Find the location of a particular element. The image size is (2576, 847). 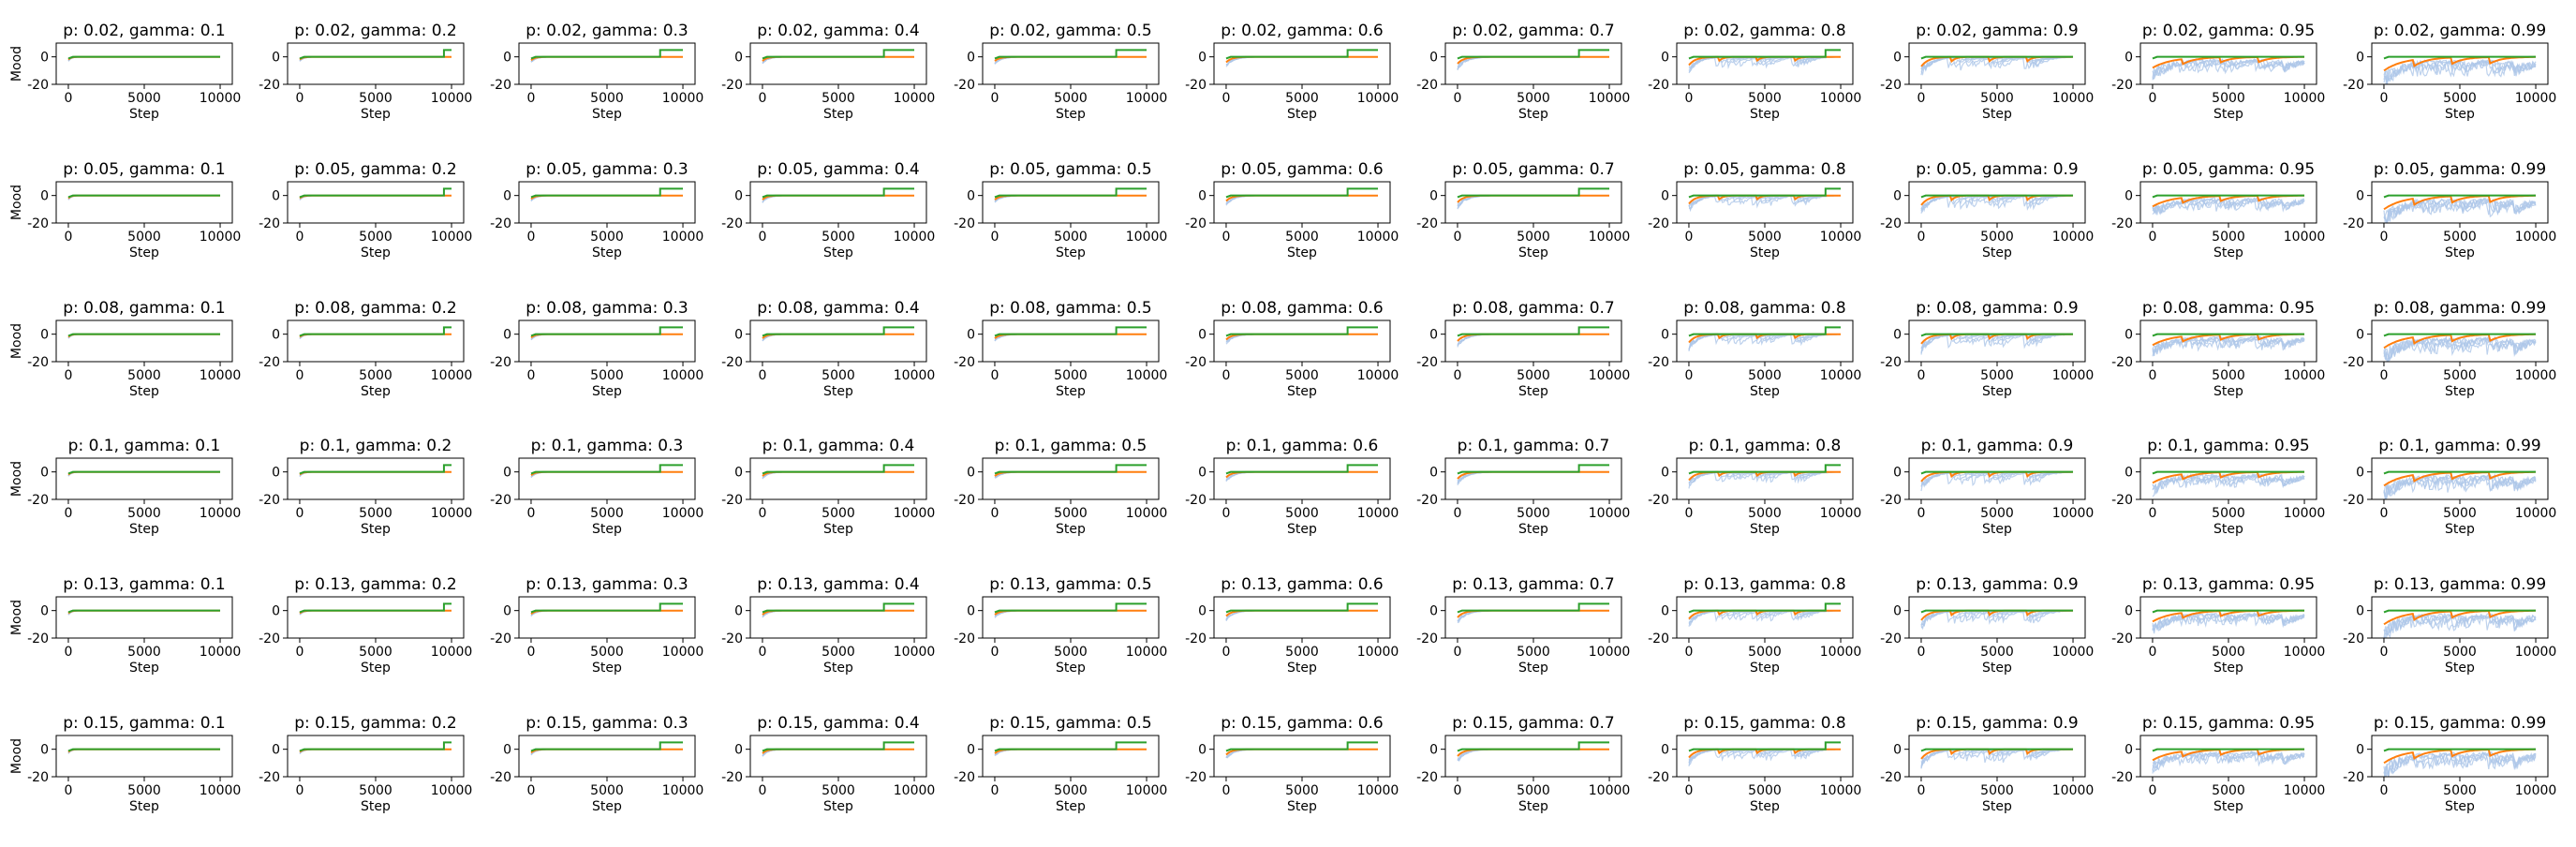

subplot-p0.02-gamma0.7: -20 0 0 5000 10000 Step p: 0.02, gamma: 0.7 is located at coordinates (1523, 72).